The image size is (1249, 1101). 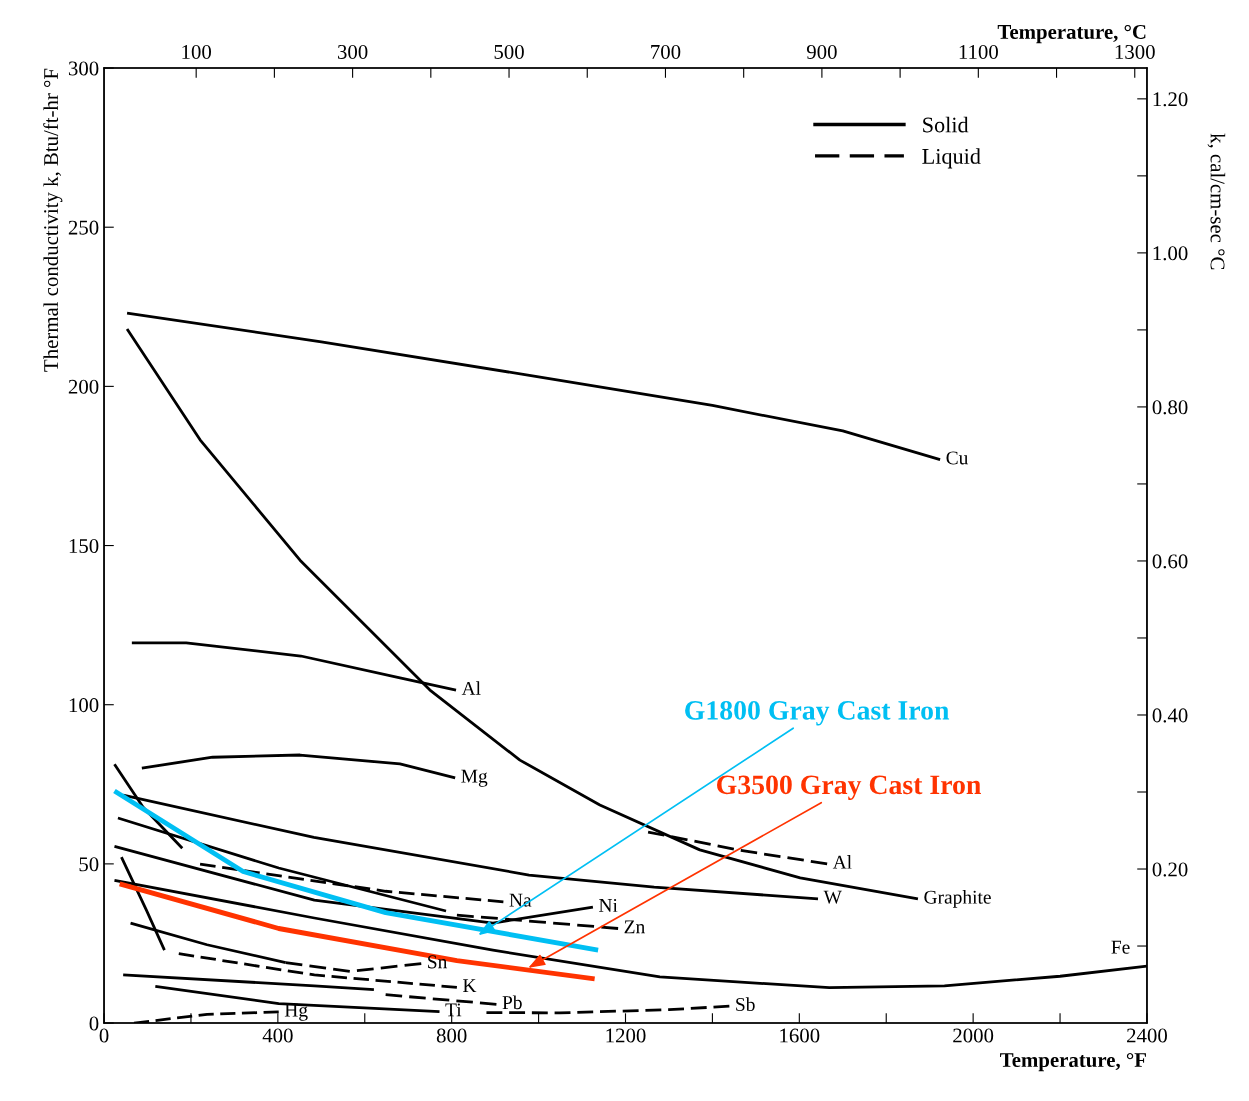 What do you see at coordinates (1216, 201) in the screenshot?
I see `y2-axis-title: k, cal/cm-sec °C` at bounding box center [1216, 201].